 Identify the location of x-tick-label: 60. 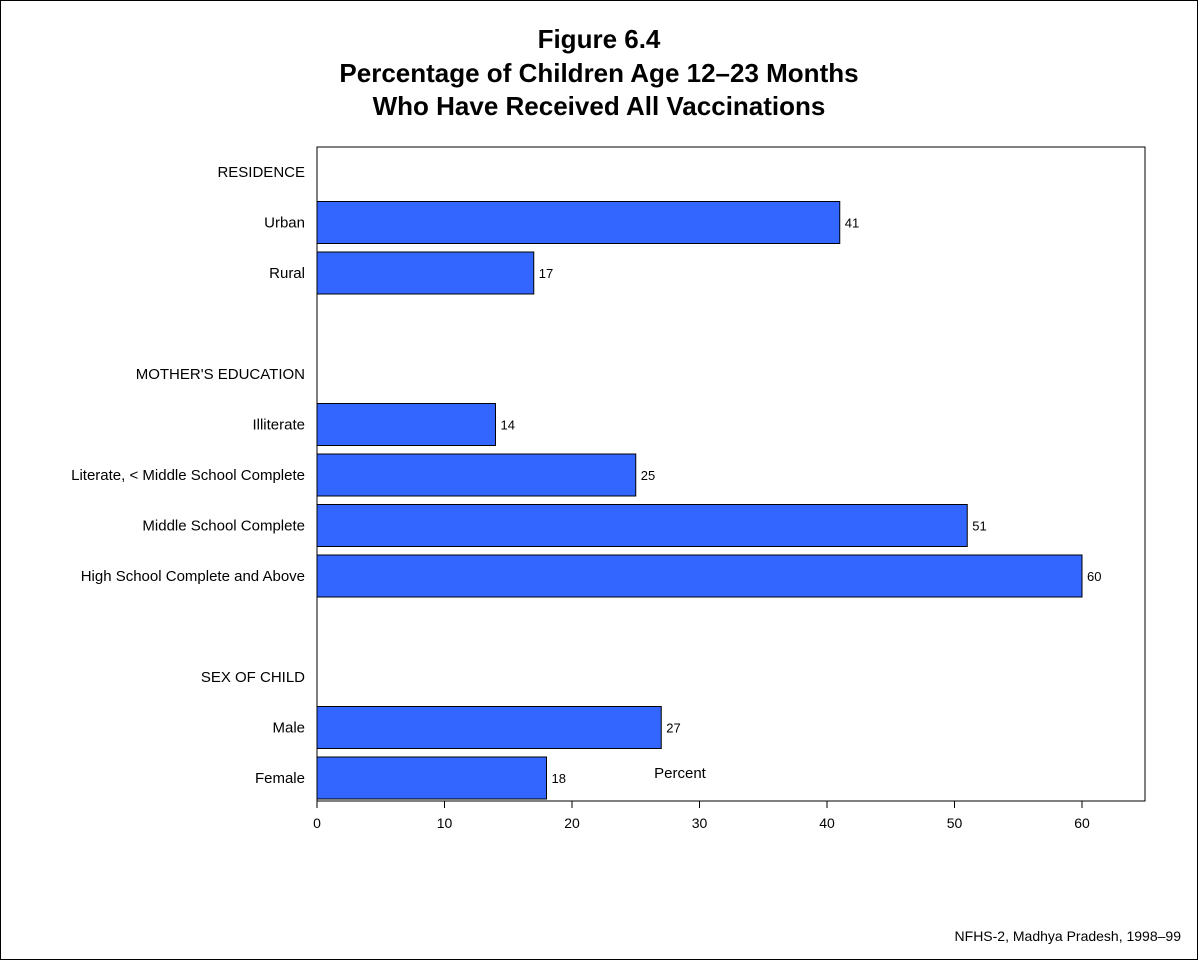
(1082, 823).